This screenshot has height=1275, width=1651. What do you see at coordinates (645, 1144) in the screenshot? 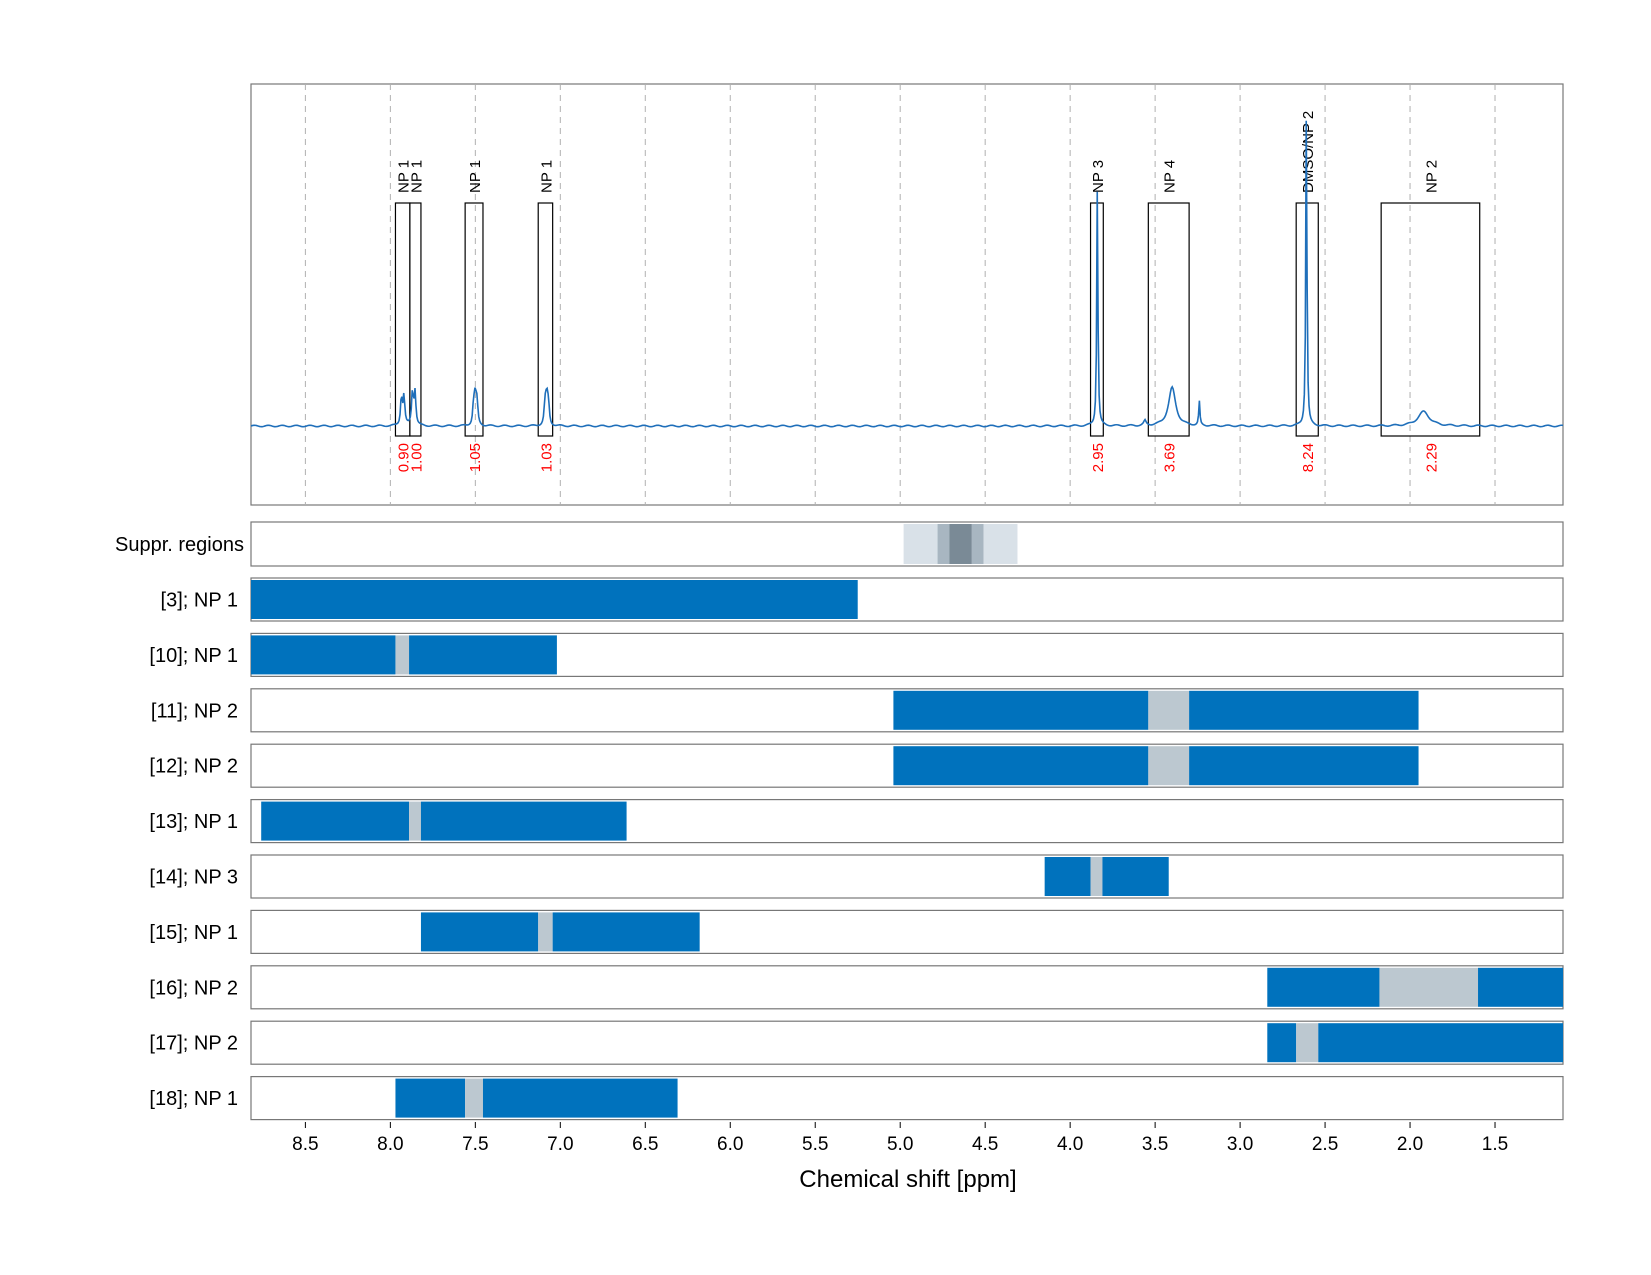
I see `x-tick-label: 6.5` at bounding box center [645, 1144].